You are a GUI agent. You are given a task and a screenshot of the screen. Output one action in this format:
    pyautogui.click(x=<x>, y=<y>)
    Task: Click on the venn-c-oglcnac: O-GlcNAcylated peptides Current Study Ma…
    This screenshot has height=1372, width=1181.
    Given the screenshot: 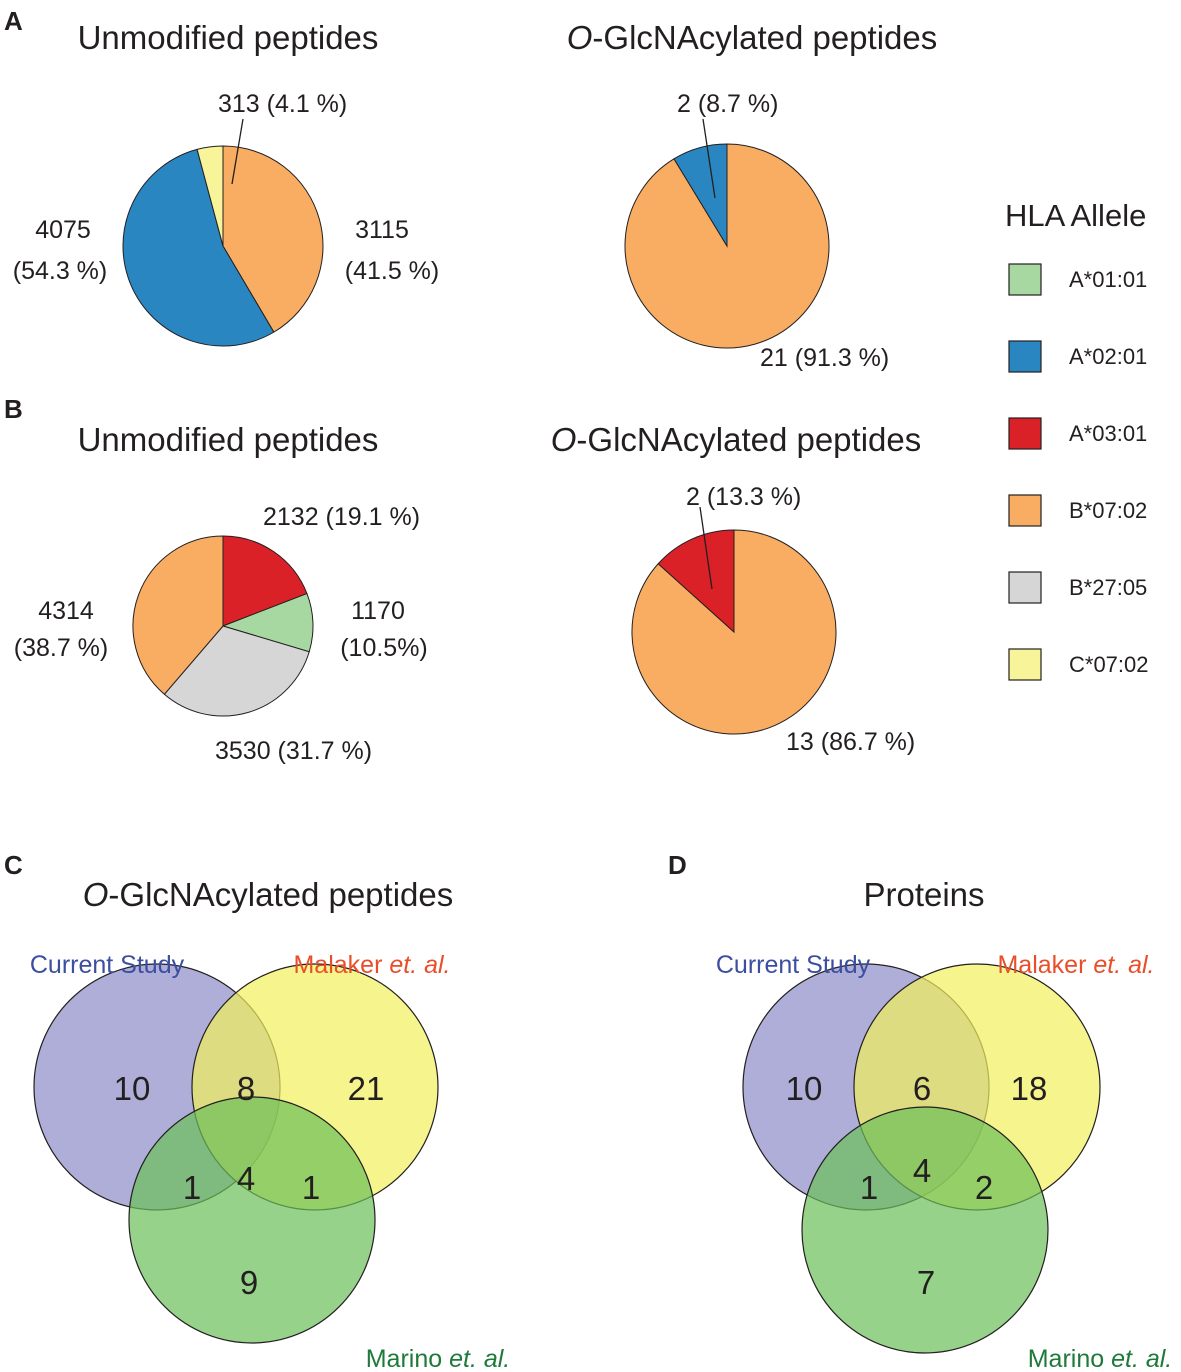 What is the action you would take?
    pyautogui.click(x=270, y=1124)
    